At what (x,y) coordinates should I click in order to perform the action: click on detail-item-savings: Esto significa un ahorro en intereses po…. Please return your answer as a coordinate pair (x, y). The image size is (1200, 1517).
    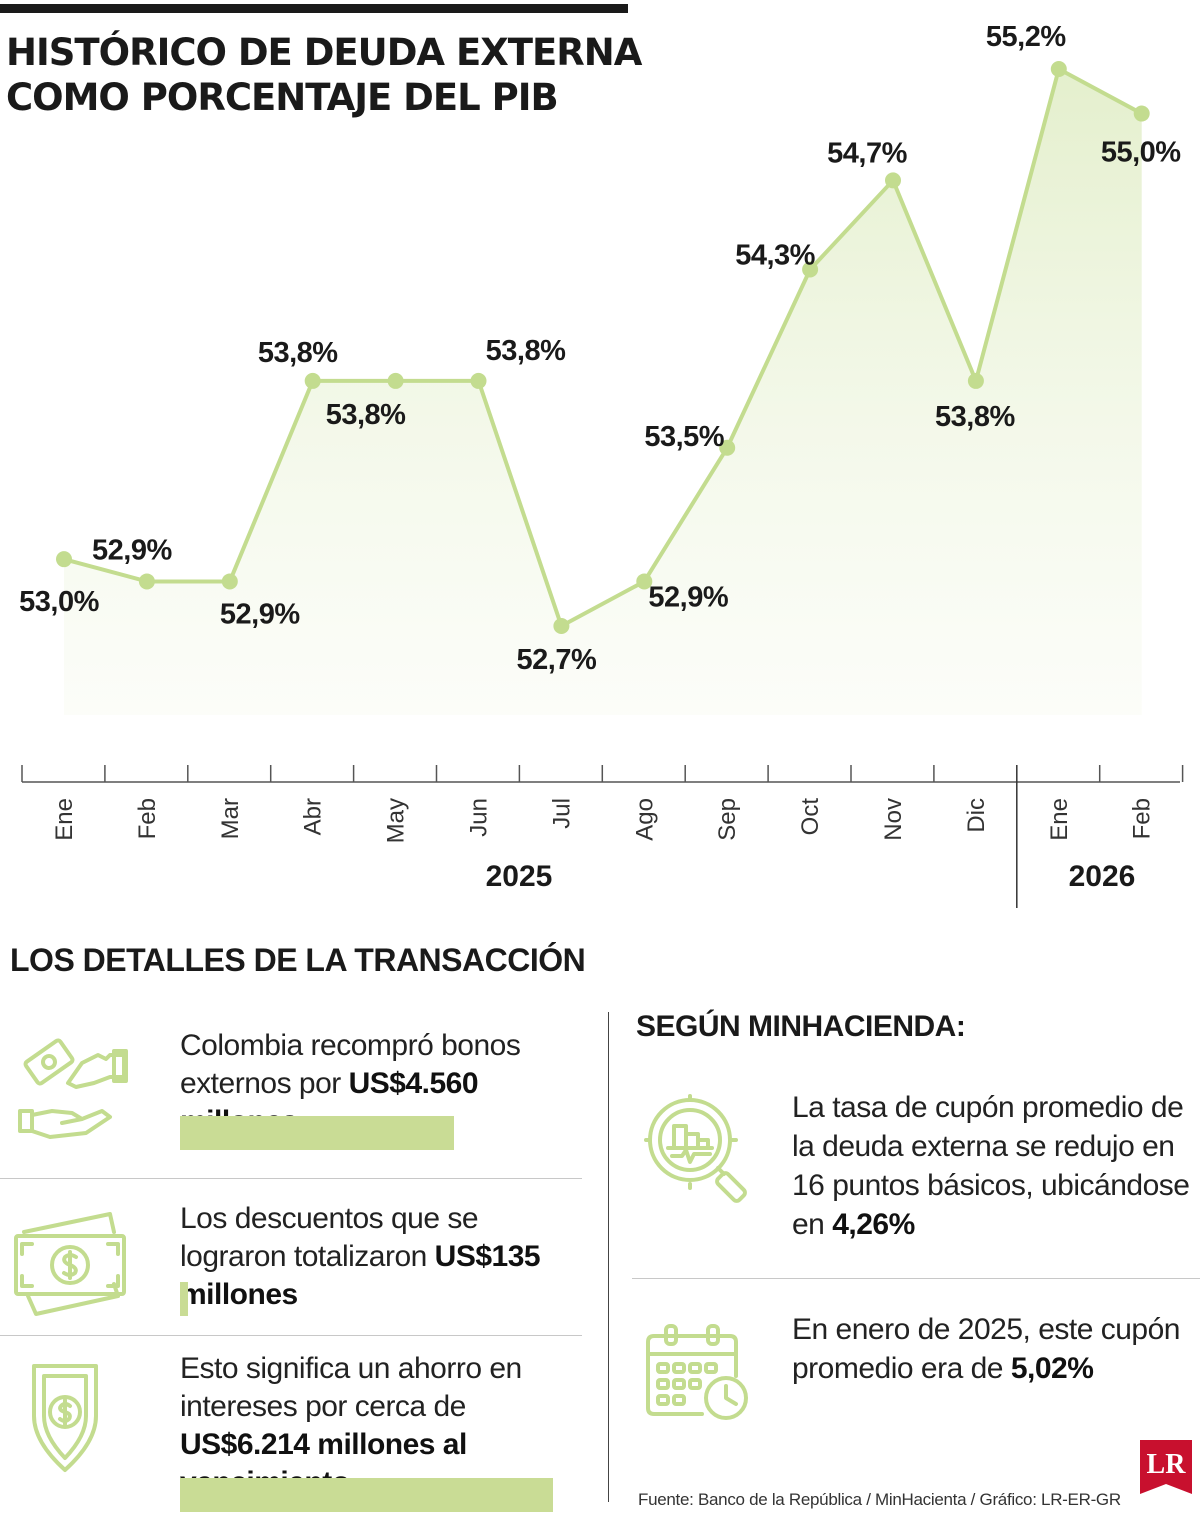
    Looking at the image, I should click on (291, 1432).